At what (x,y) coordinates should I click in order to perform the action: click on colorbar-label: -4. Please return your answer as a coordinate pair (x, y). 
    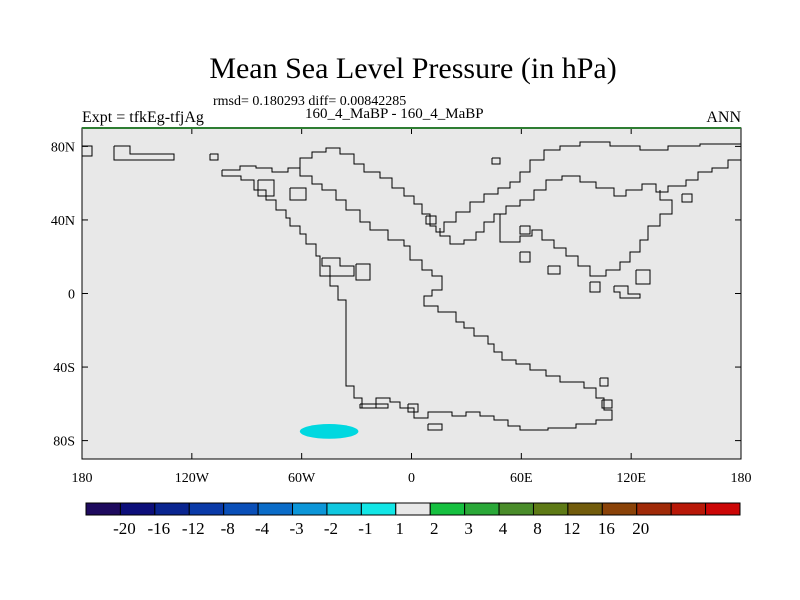
    Looking at the image, I should click on (262, 528).